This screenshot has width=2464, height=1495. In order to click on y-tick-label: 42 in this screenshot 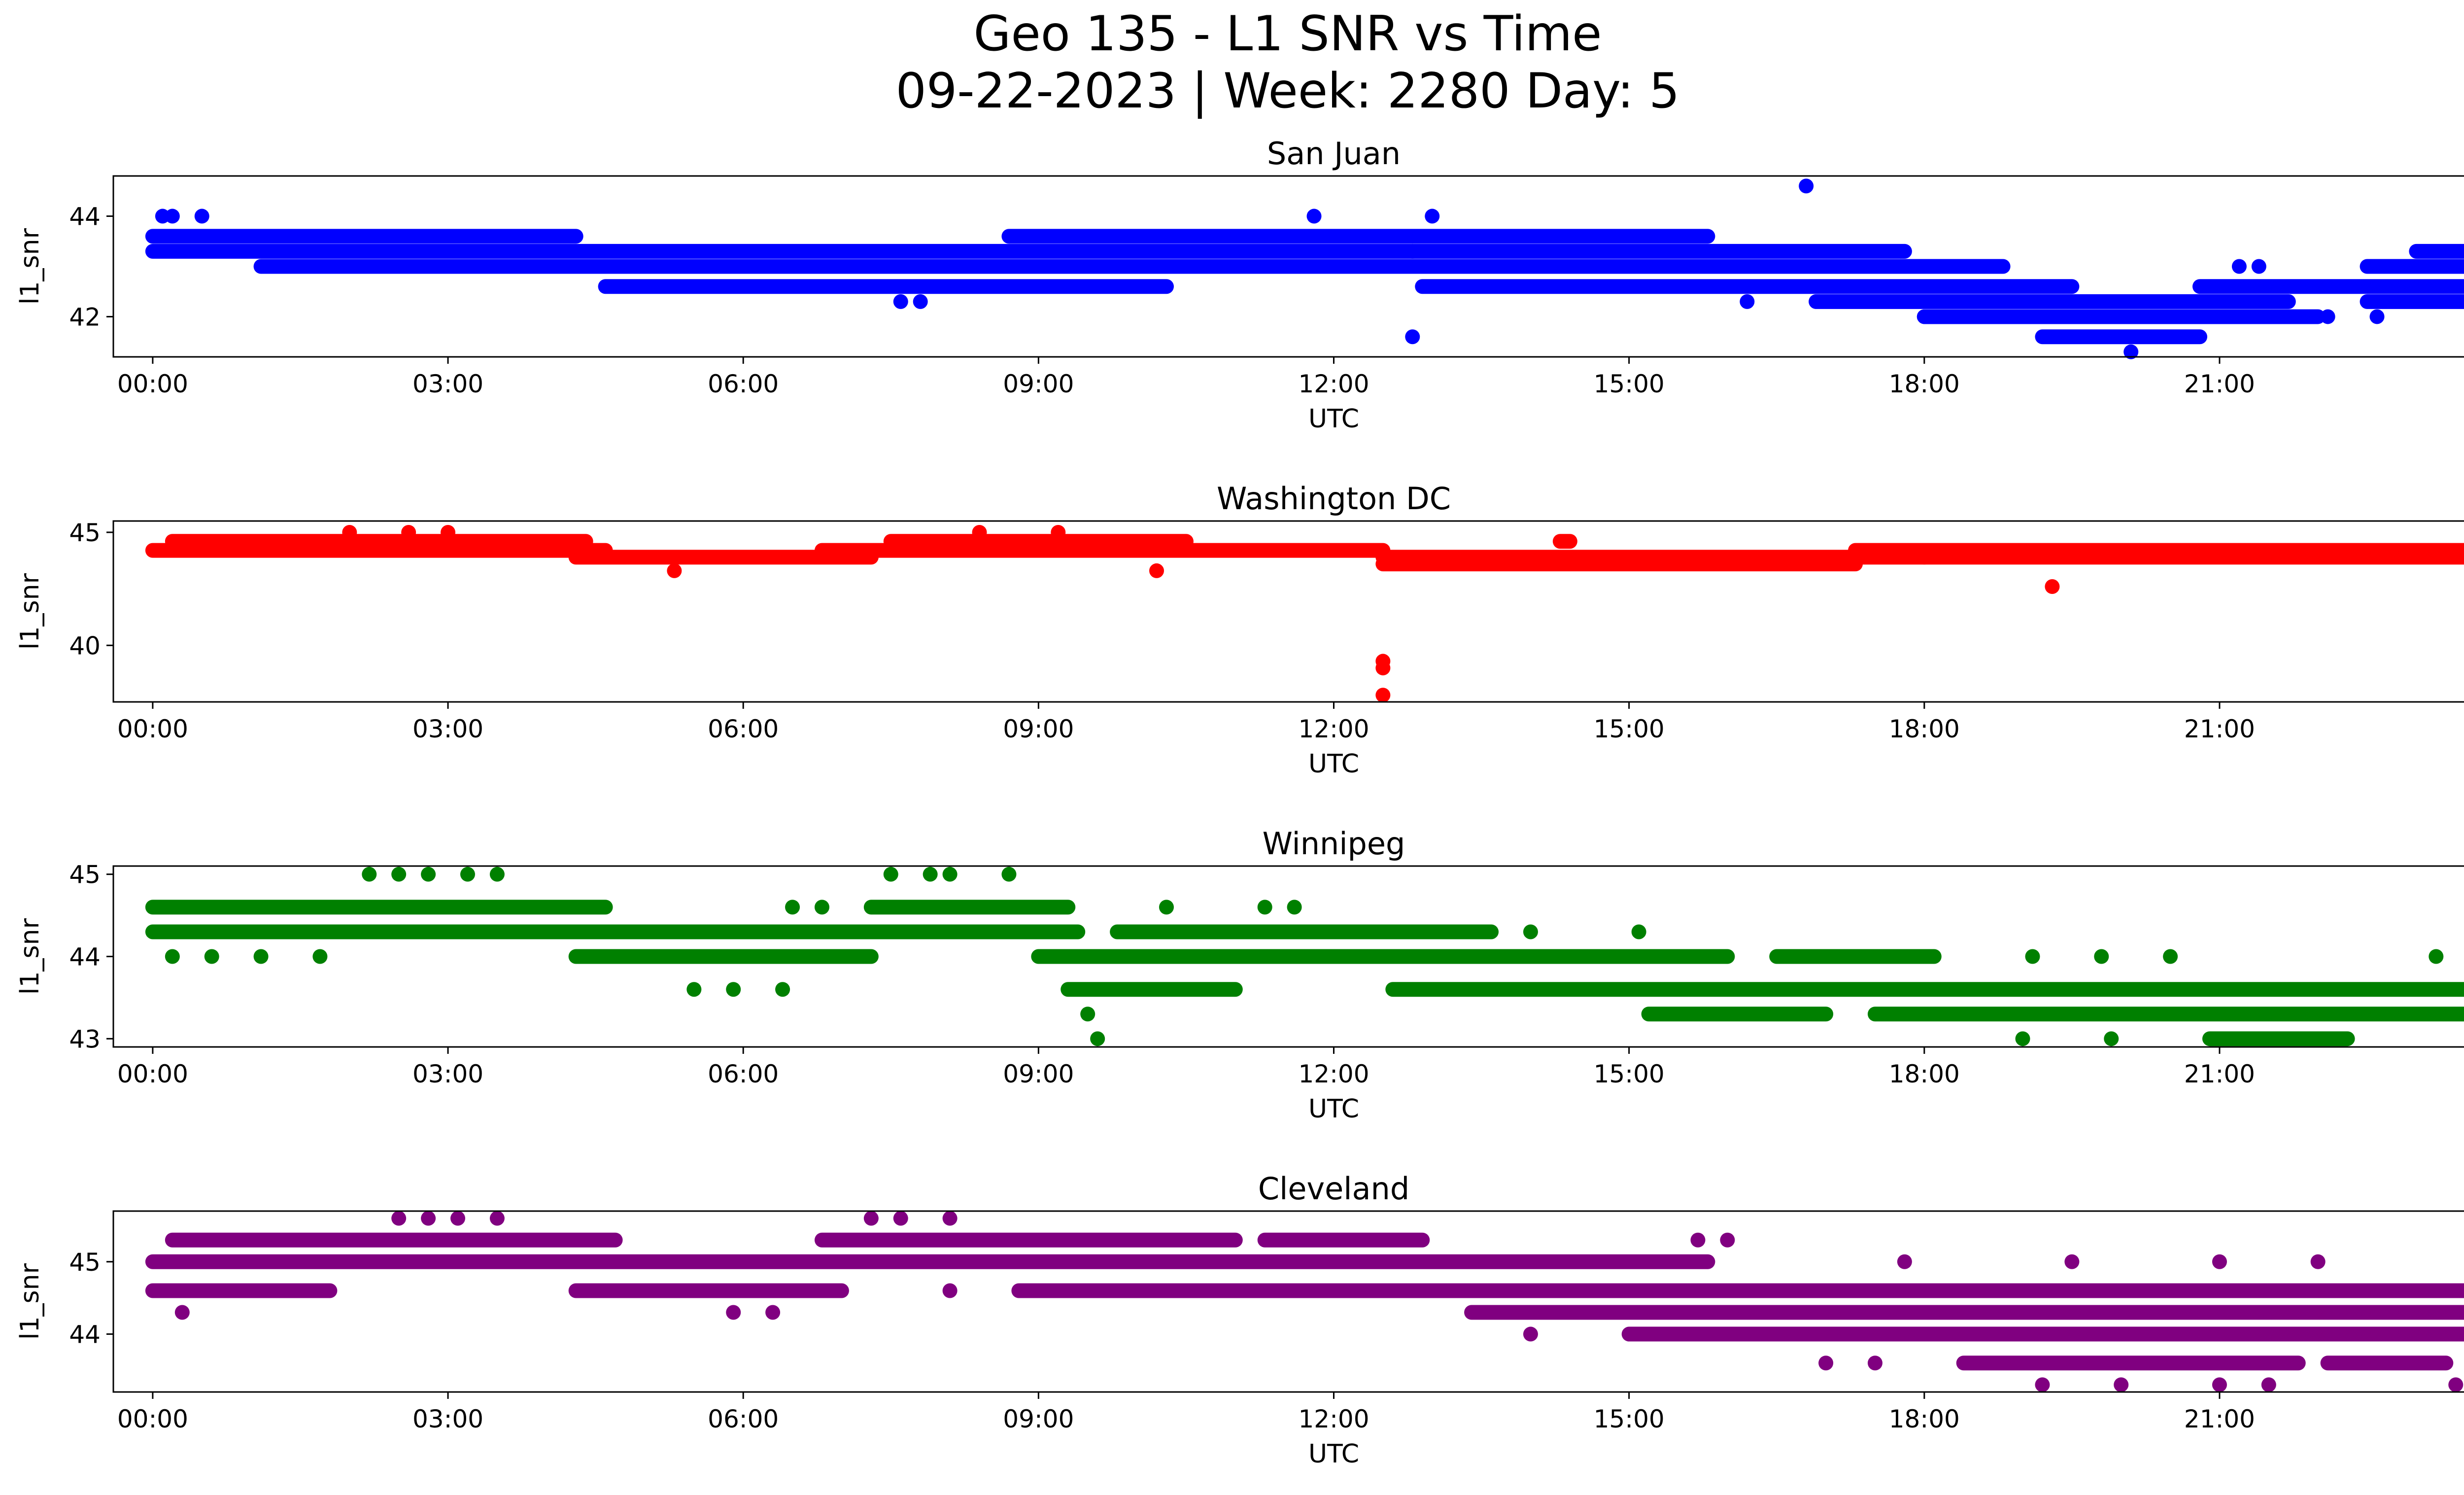, I will do `click(85, 317)`.